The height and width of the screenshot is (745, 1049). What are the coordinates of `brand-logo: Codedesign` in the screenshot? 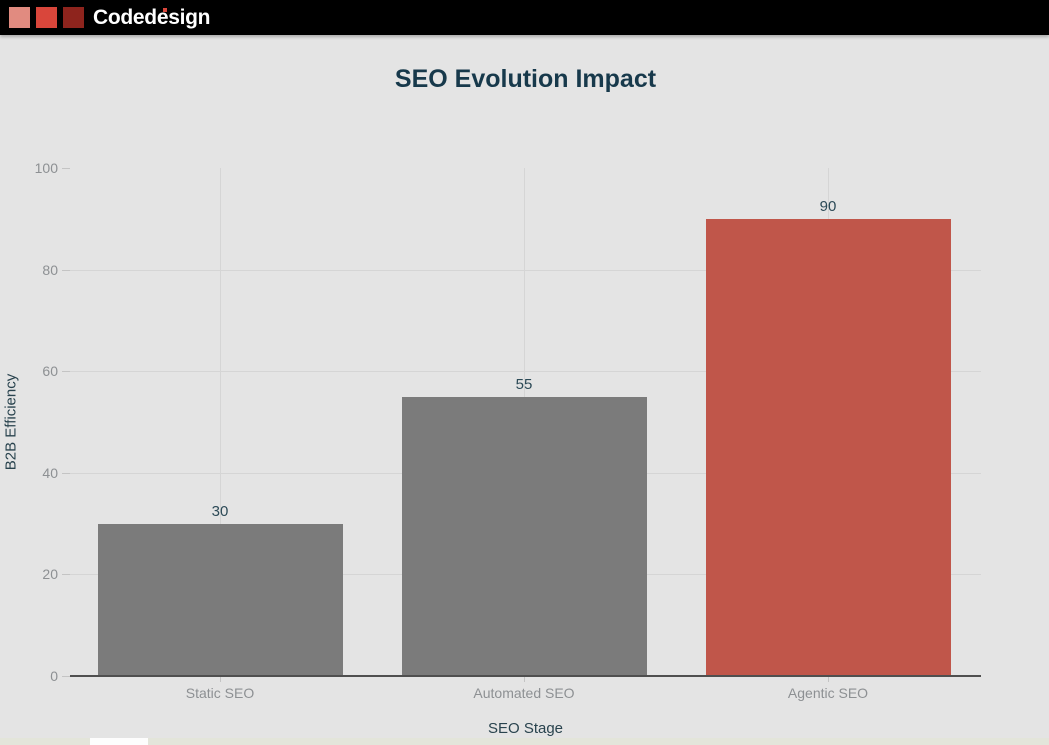 It's located at (109, 17).